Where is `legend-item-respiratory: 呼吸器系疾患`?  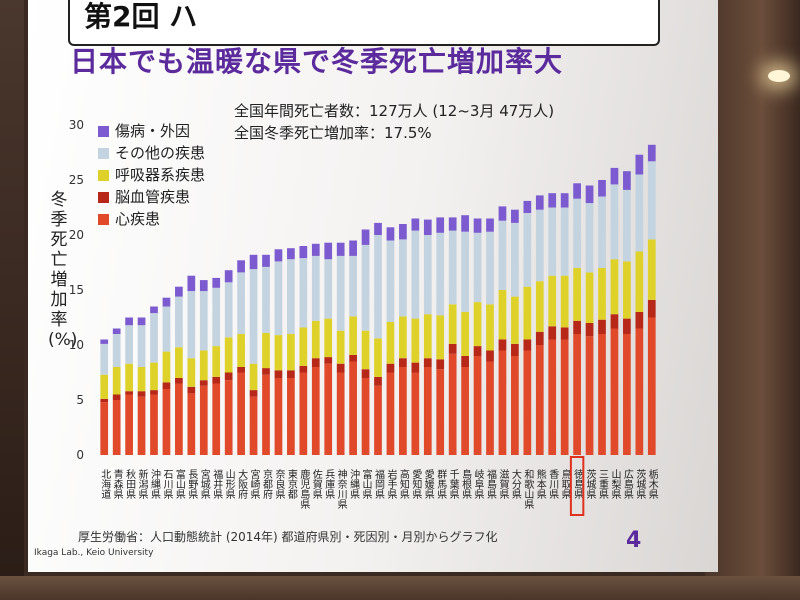
legend-item-respiratory: 呼吸器系疾患 is located at coordinates (178, 175).